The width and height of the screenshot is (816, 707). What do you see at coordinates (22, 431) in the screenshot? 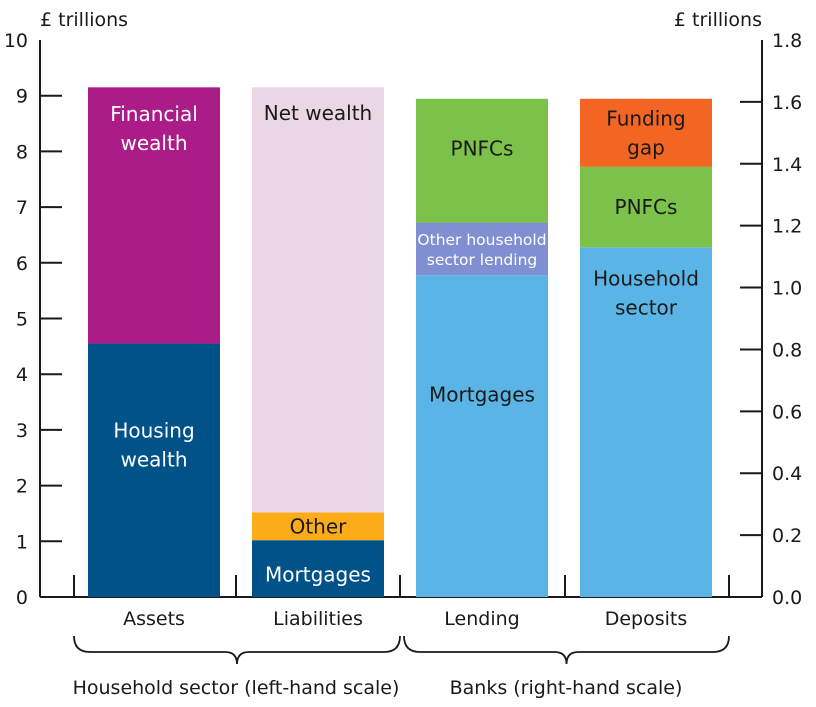
I see `left-tick-label: 3` at bounding box center [22, 431].